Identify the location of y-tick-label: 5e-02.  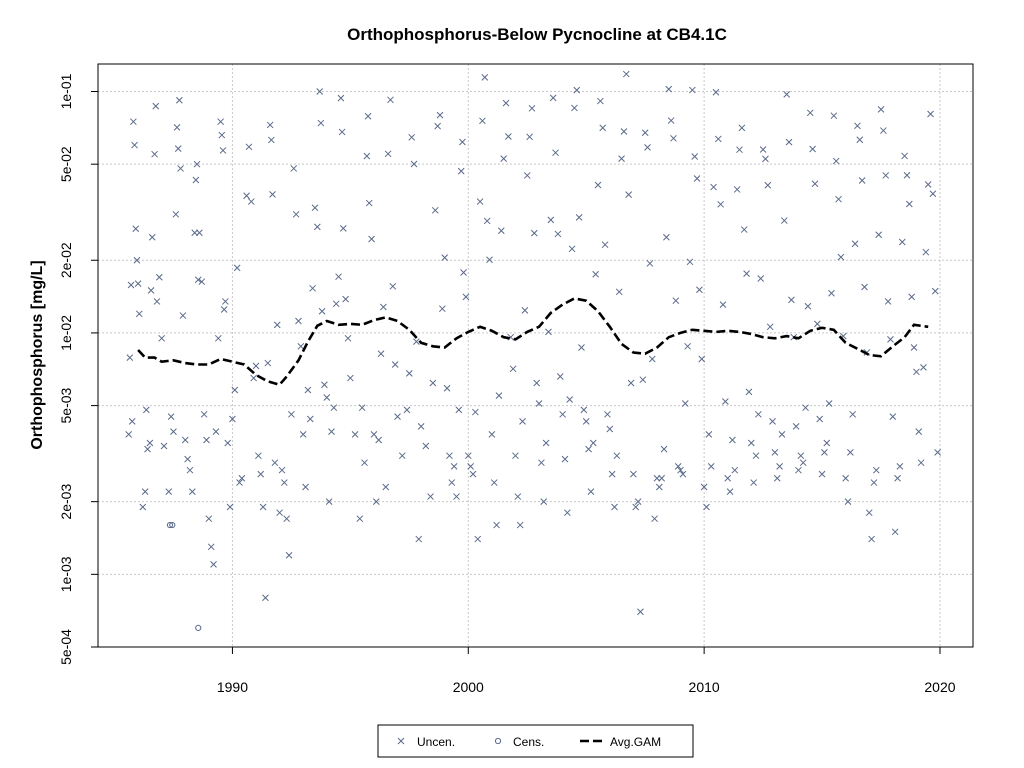
(66, 164).